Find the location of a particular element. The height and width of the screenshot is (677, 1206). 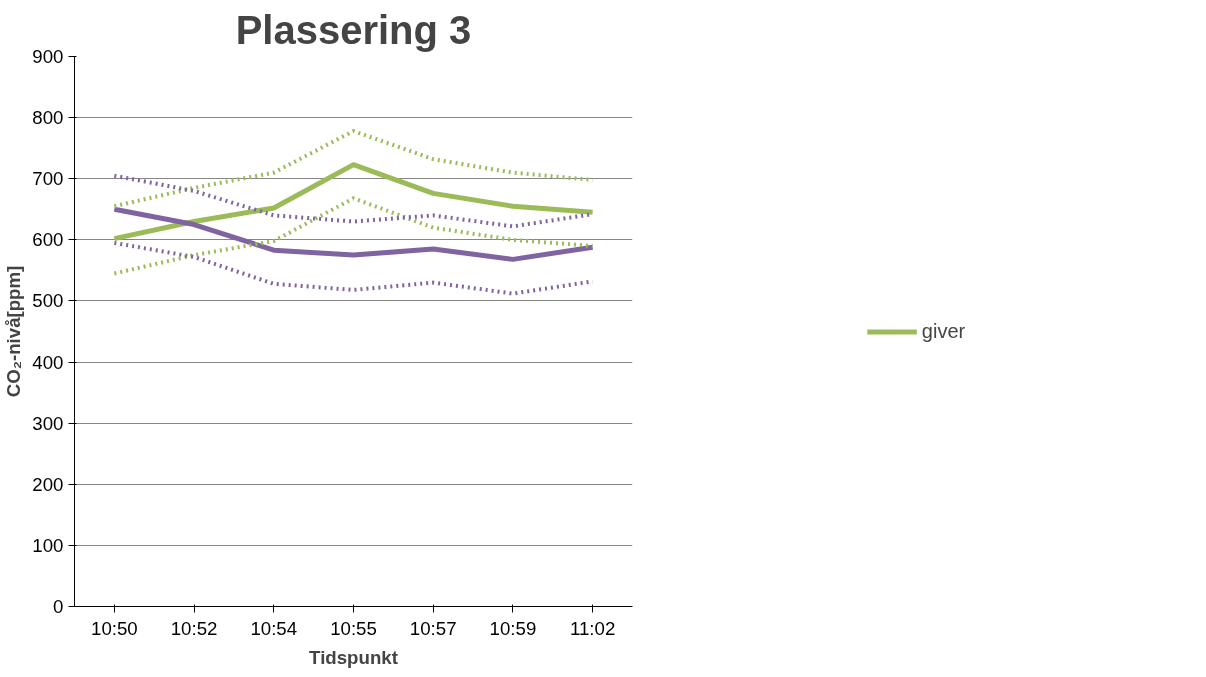

y-tick-label: 0 is located at coordinates (58, 606).